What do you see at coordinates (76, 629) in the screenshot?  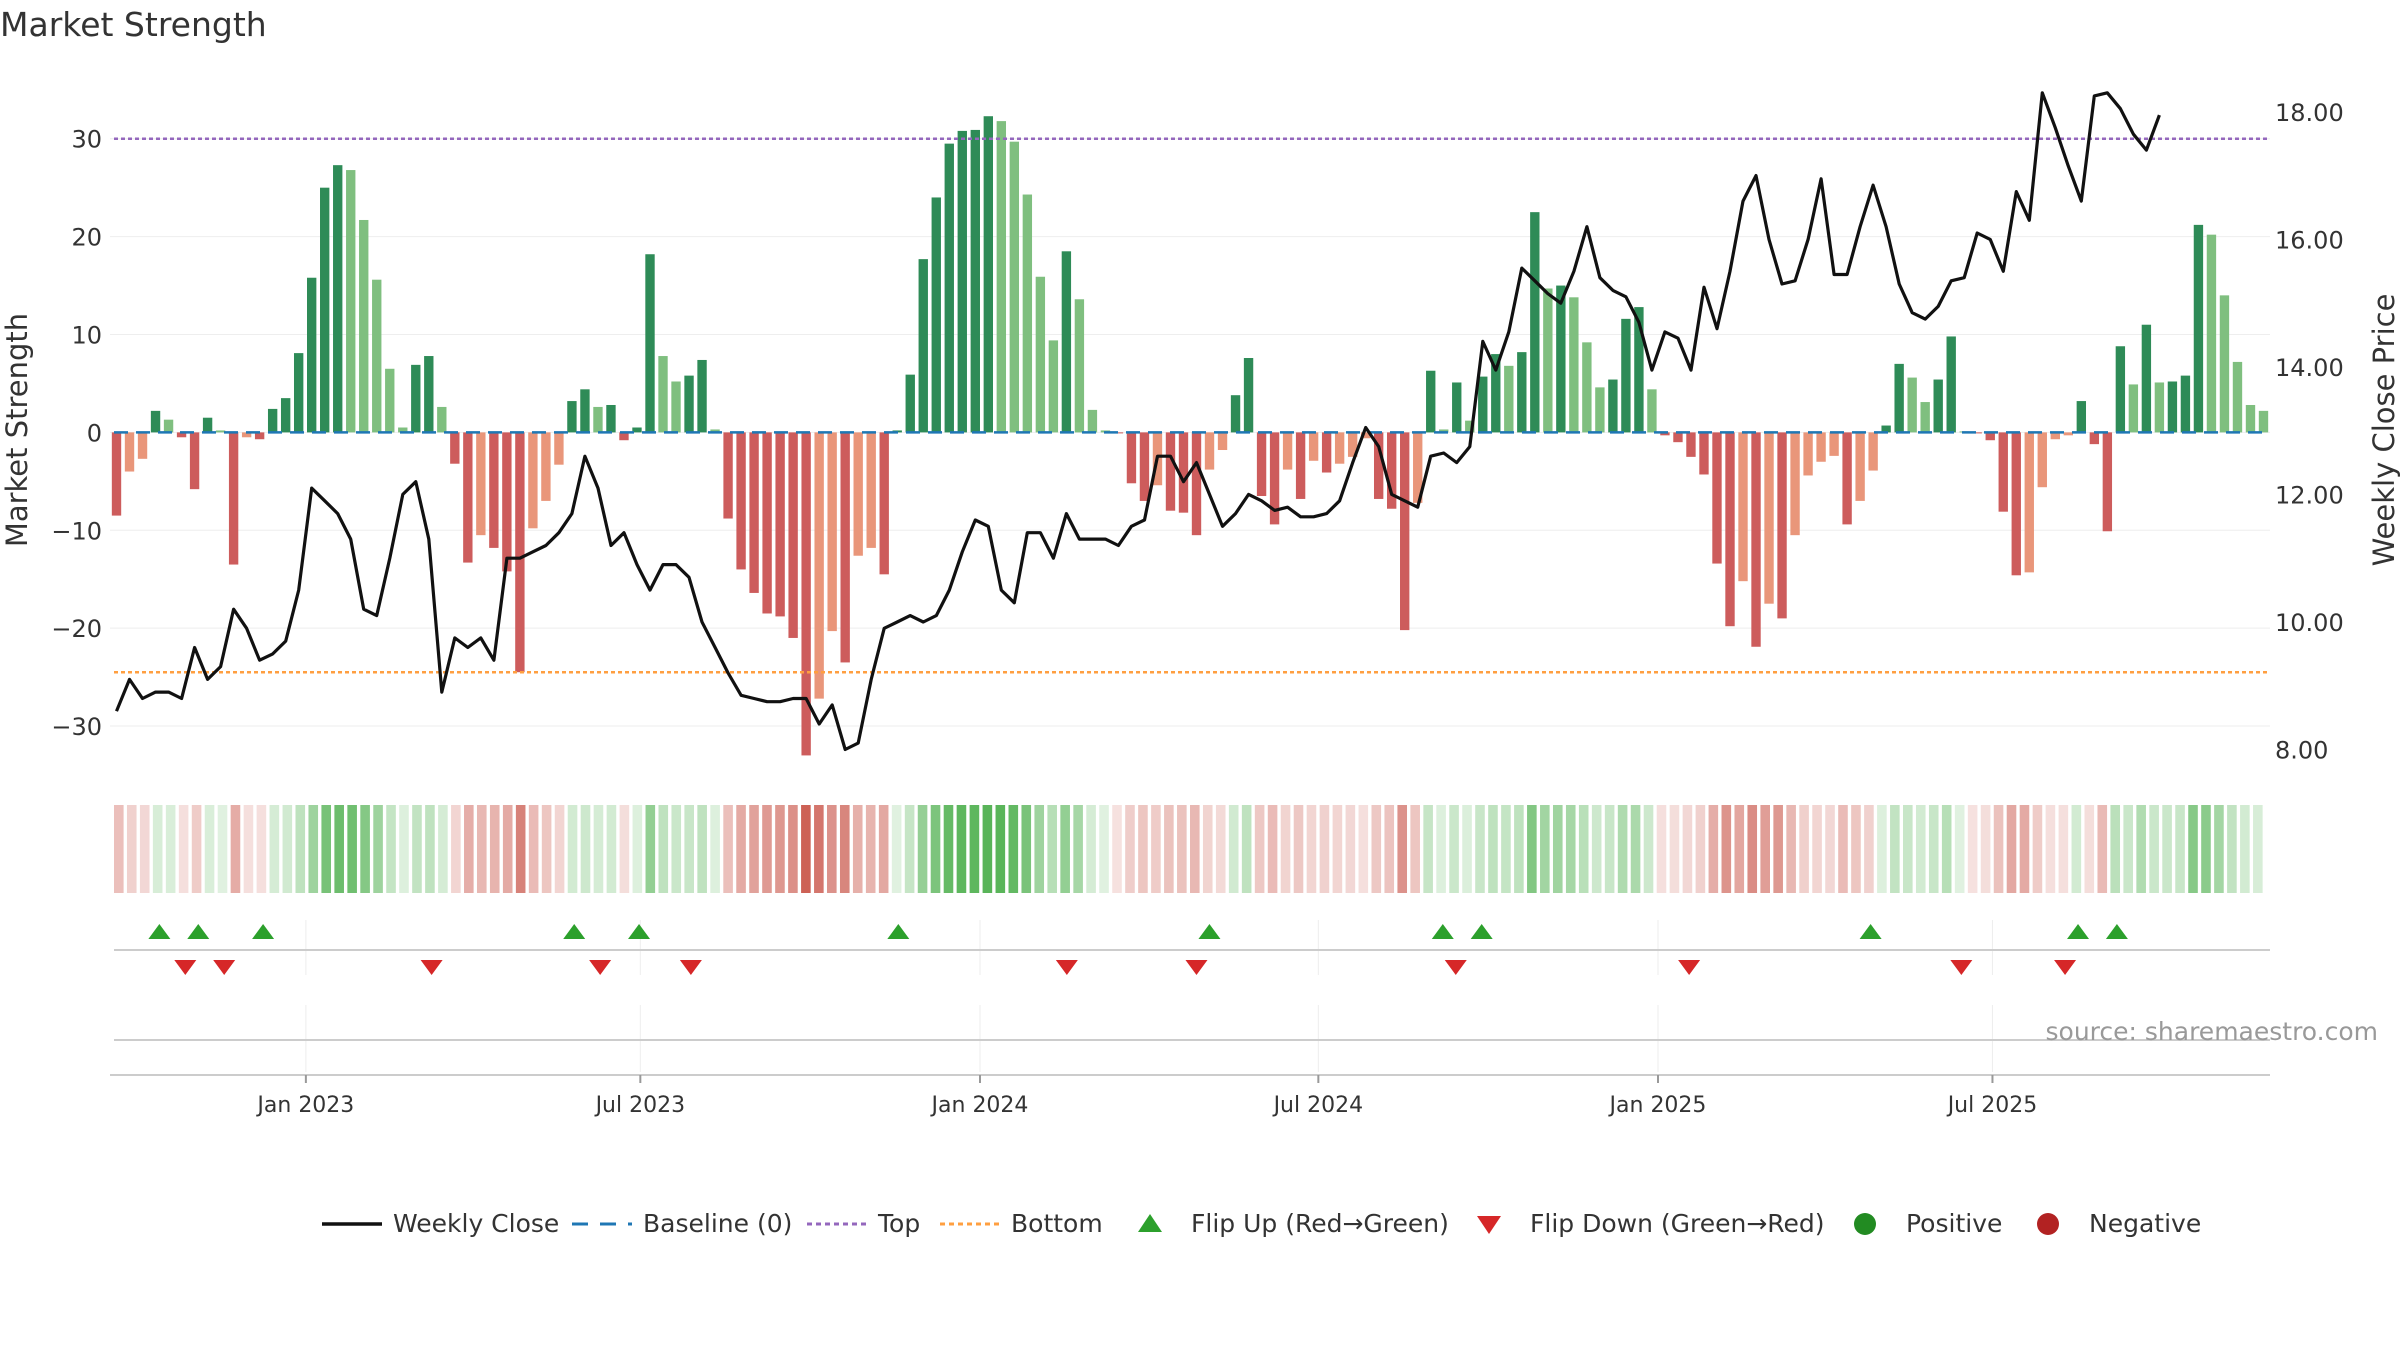 I see `y-tick-label: −20` at bounding box center [76, 629].